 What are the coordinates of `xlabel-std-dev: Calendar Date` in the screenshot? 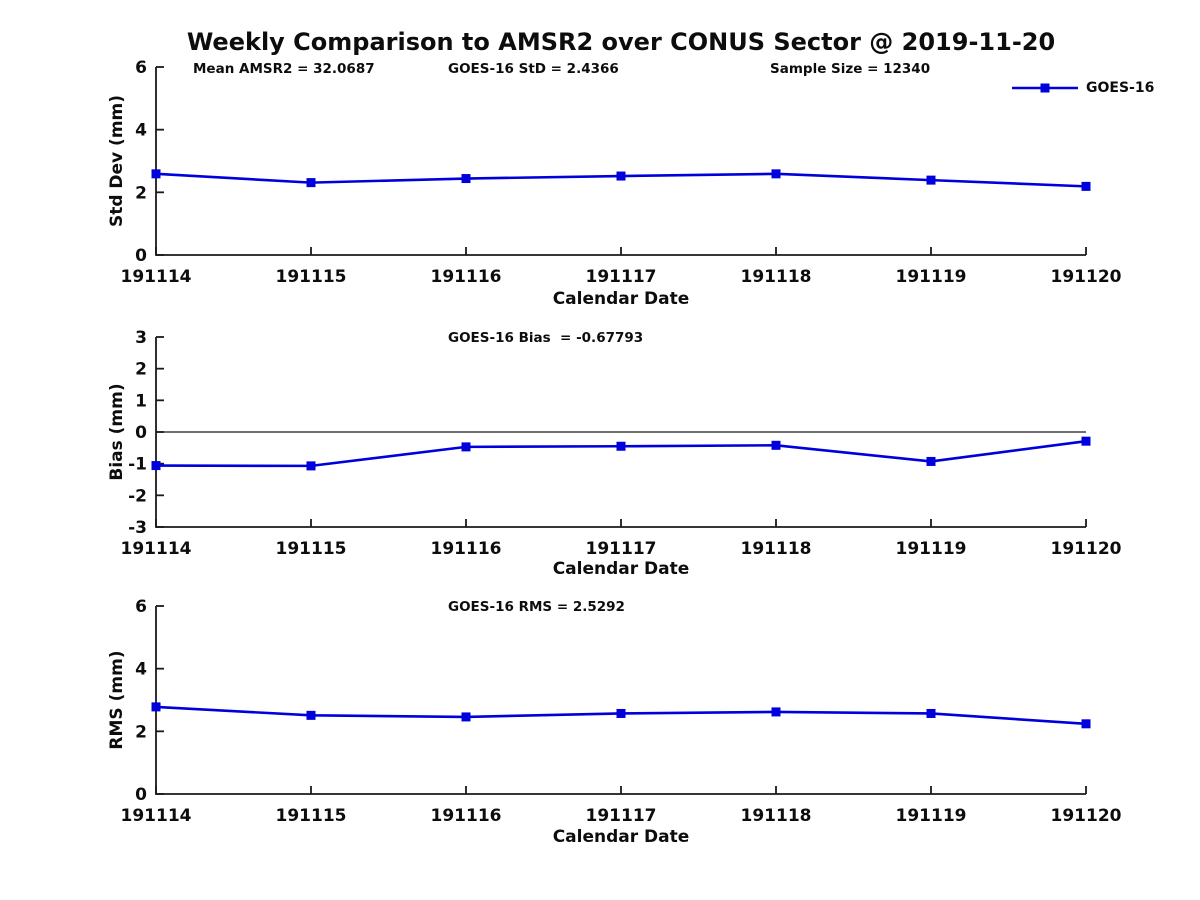 It's located at (621, 299).